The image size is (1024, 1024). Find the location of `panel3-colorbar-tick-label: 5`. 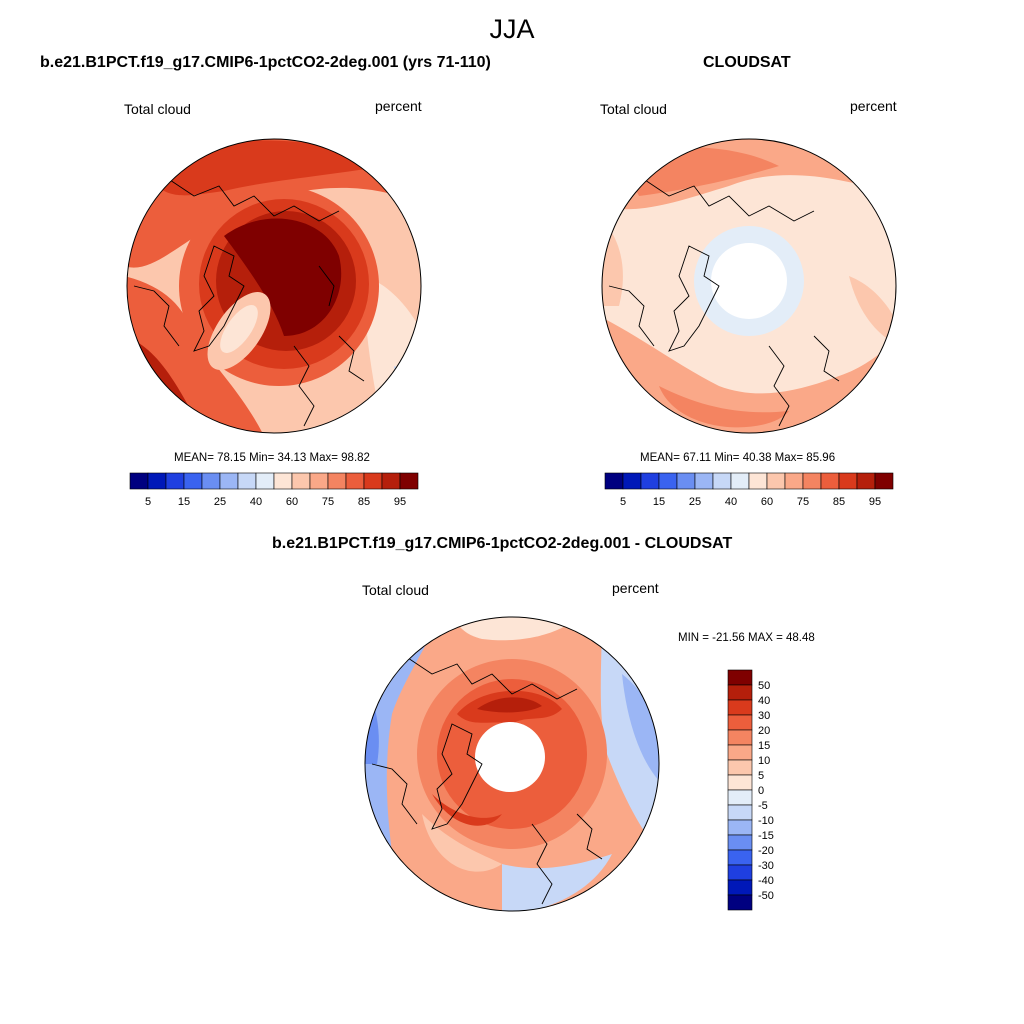

panel3-colorbar-tick-label: 5 is located at coordinates (761, 776).